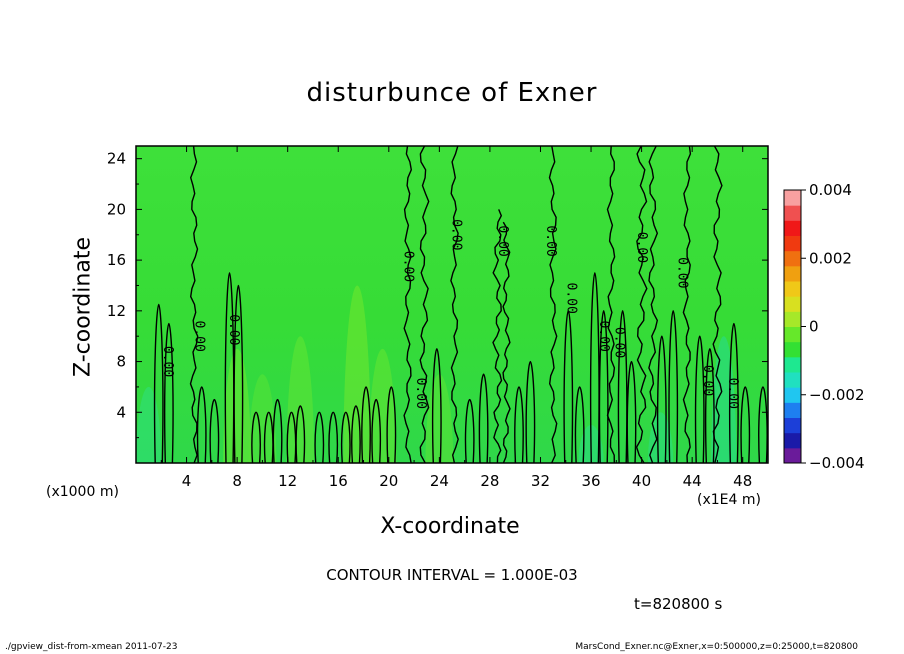 This screenshot has height=654, width=904. Describe the element at coordinates (729, 500) in the screenshot. I see `x-scale-label: (x1E4 m)` at that location.